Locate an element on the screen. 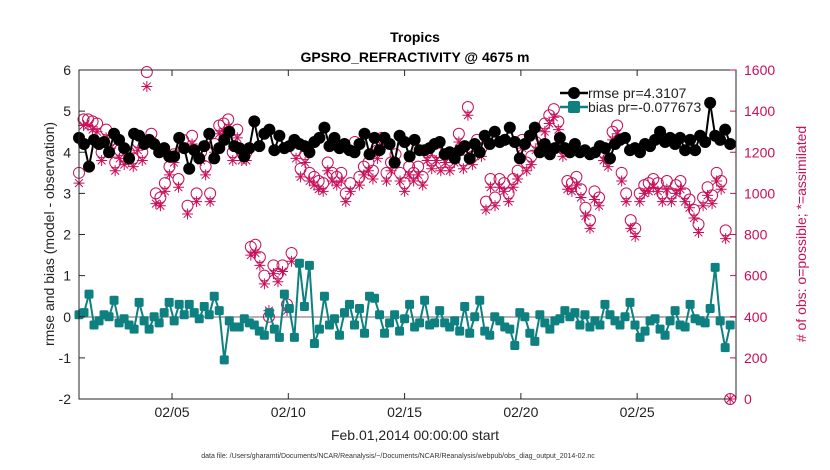  y-tick-label: -2 is located at coordinates (65, 399).